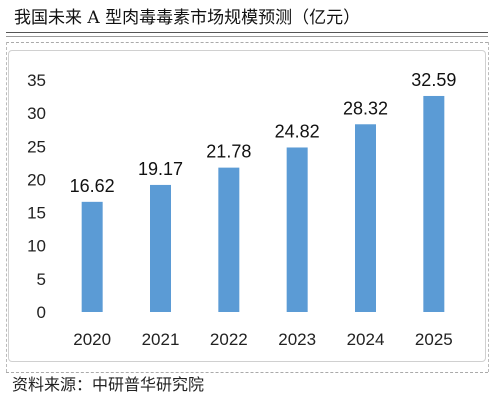 The height and width of the screenshot is (400, 494). Describe the element at coordinates (365, 108) in the screenshot. I see `data-label-2024: 28.32` at that location.